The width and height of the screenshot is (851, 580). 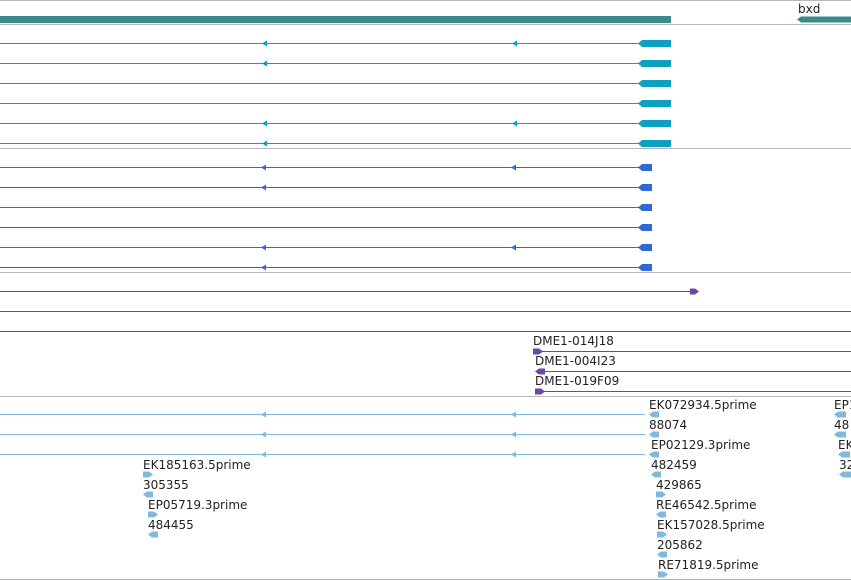 What do you see at coordinates (577, 381) in the screenshot?
I see `bac-label: DME1-019F09` at bounding box center [577, 381].